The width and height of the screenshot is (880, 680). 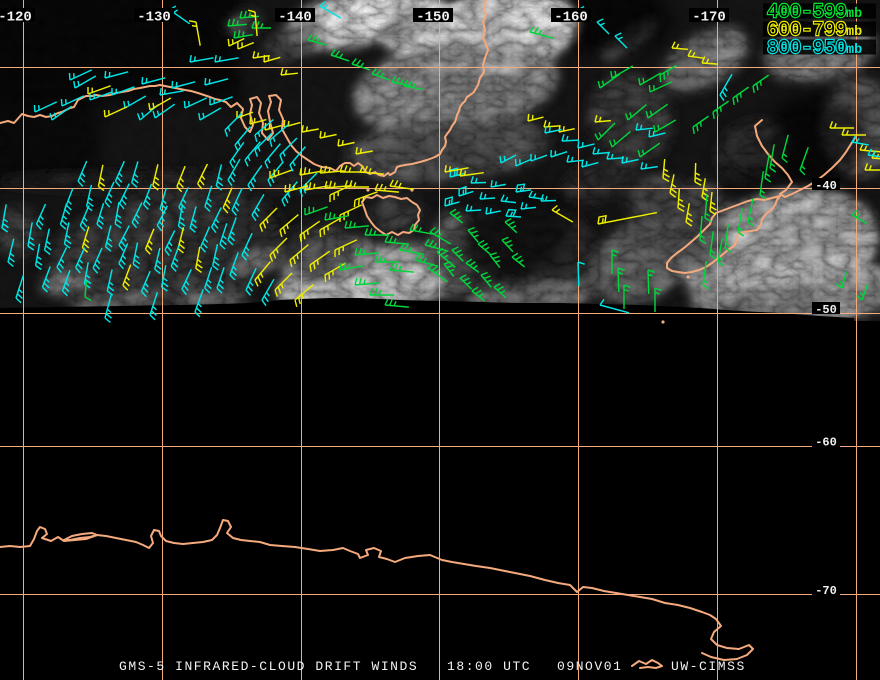 I want to click on svg-text: -140, so click(x=295, y=18).